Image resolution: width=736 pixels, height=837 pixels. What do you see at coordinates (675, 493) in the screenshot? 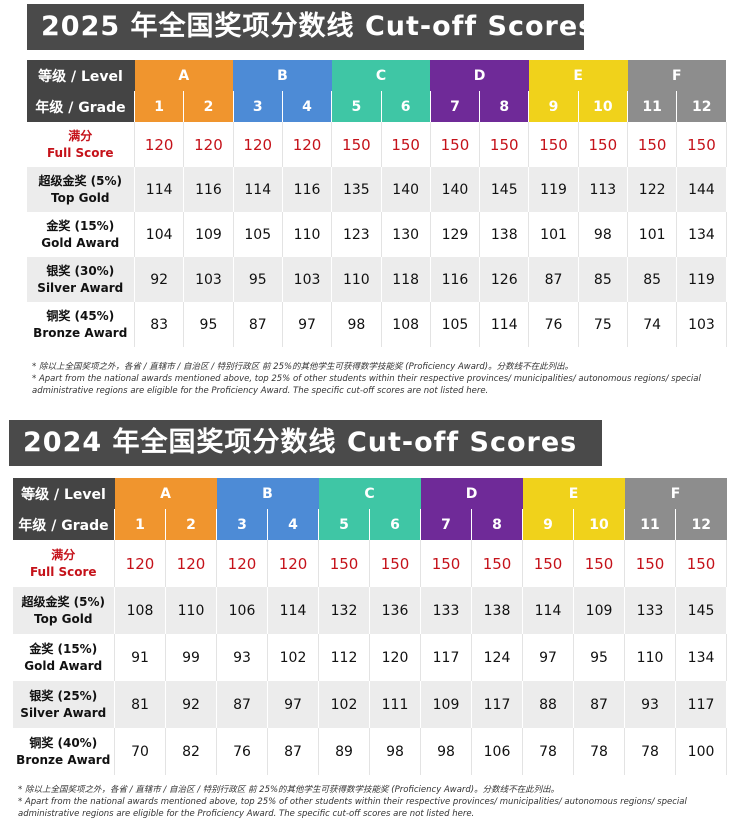
I see `level-f: F` at bounding box center [675, 493].